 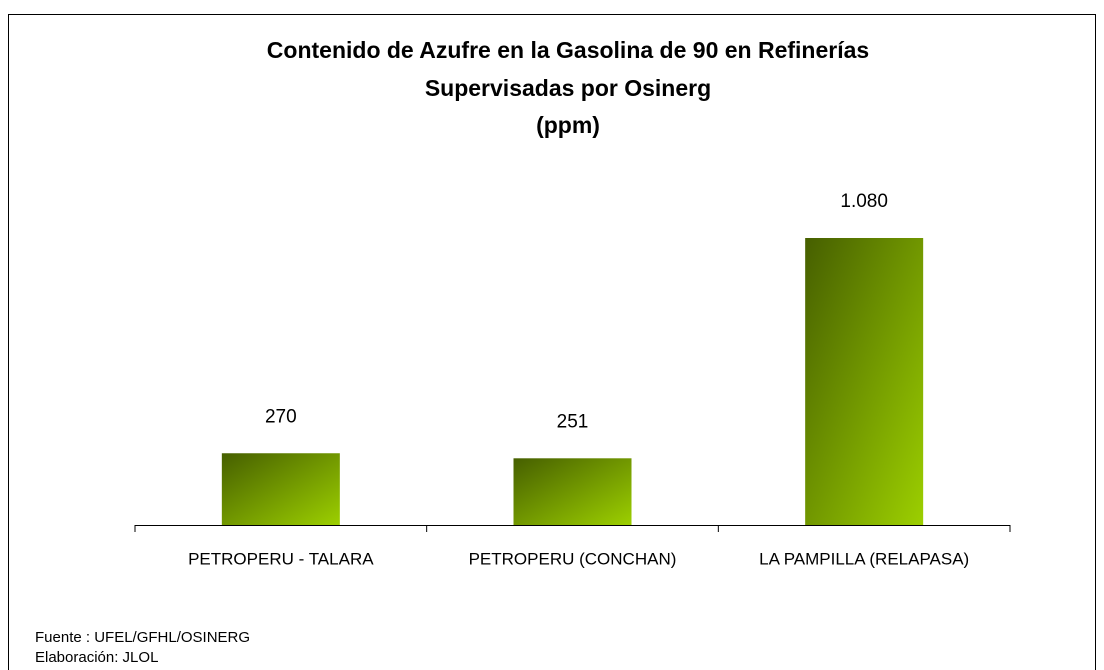 What do you see at coordinates (573, 558) in the screenshot?
I see `x-tick-label: PETROPERU (CONCHAN)` at bounding box center [573, 558].